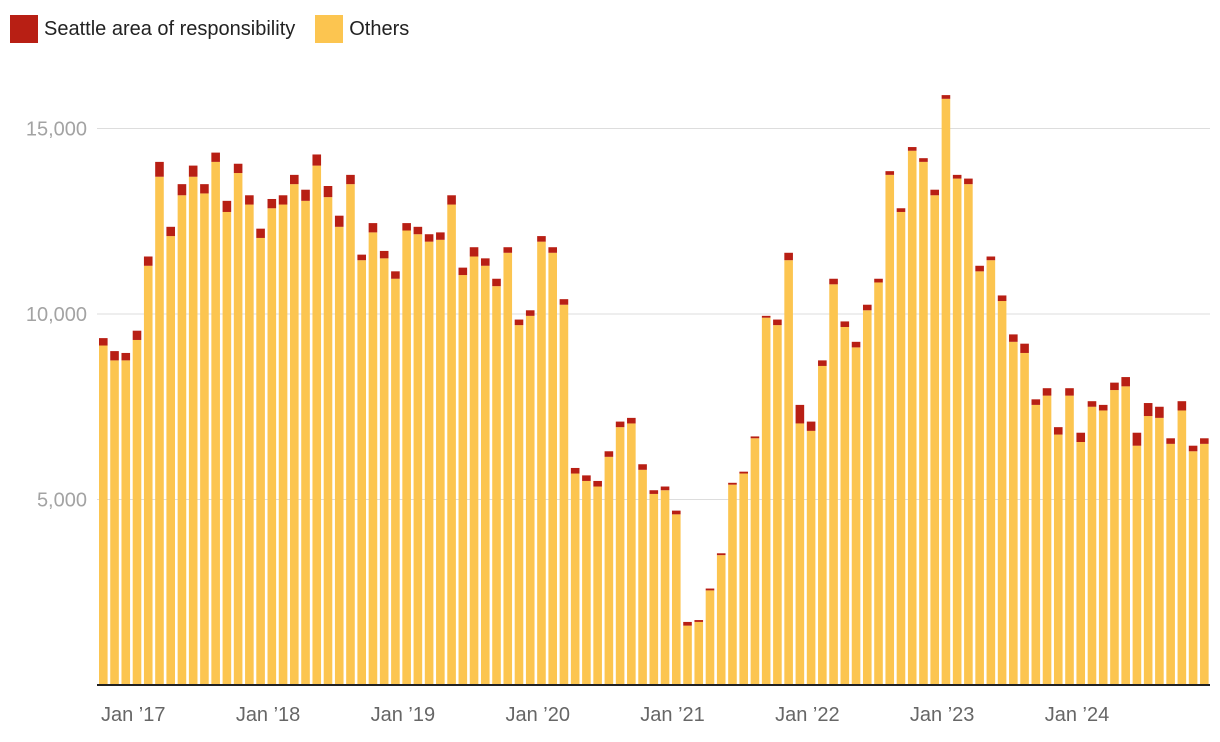  I want to click on y-tick-label: 10,000, so click(56, 315).